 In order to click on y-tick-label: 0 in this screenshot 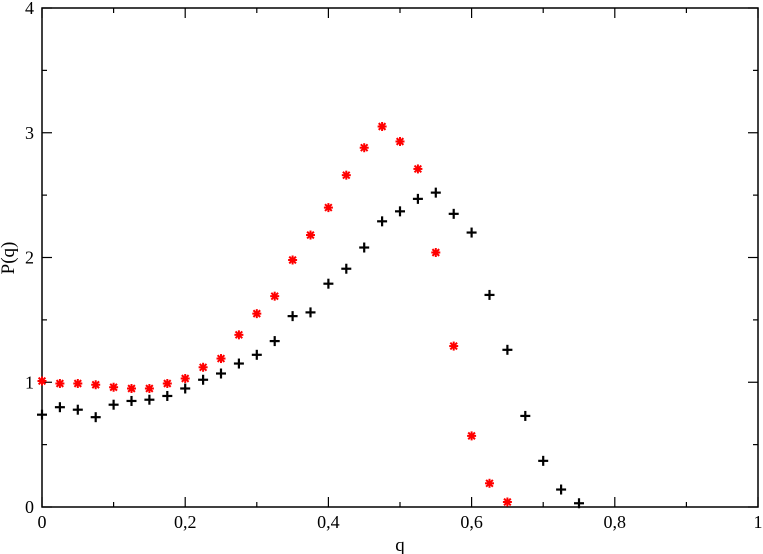, I will do `click(29, 507)`.